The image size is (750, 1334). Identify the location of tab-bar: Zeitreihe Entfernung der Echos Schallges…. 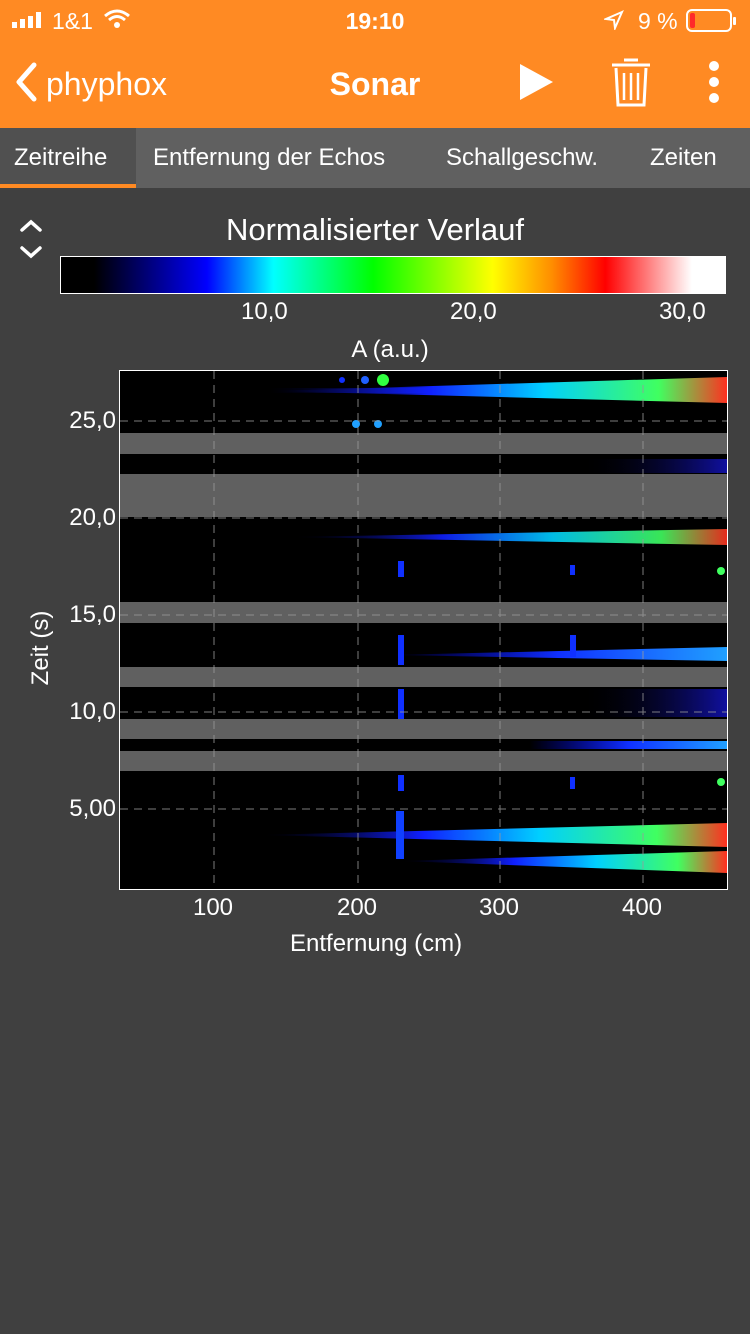
(375, 158).